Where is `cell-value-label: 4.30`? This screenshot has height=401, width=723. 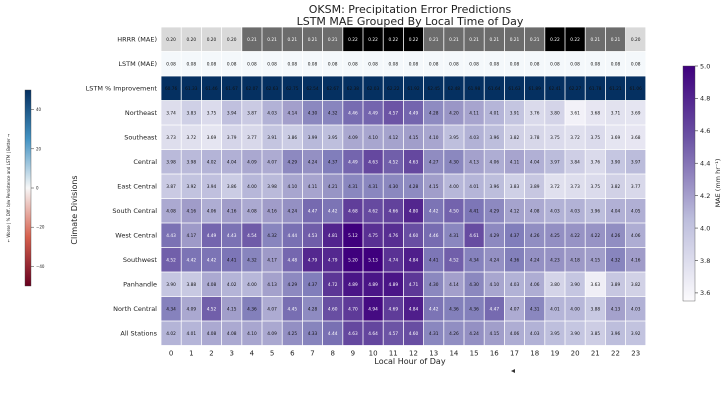
cell-value-label: 4.30 is located at coordinates (313, 113).